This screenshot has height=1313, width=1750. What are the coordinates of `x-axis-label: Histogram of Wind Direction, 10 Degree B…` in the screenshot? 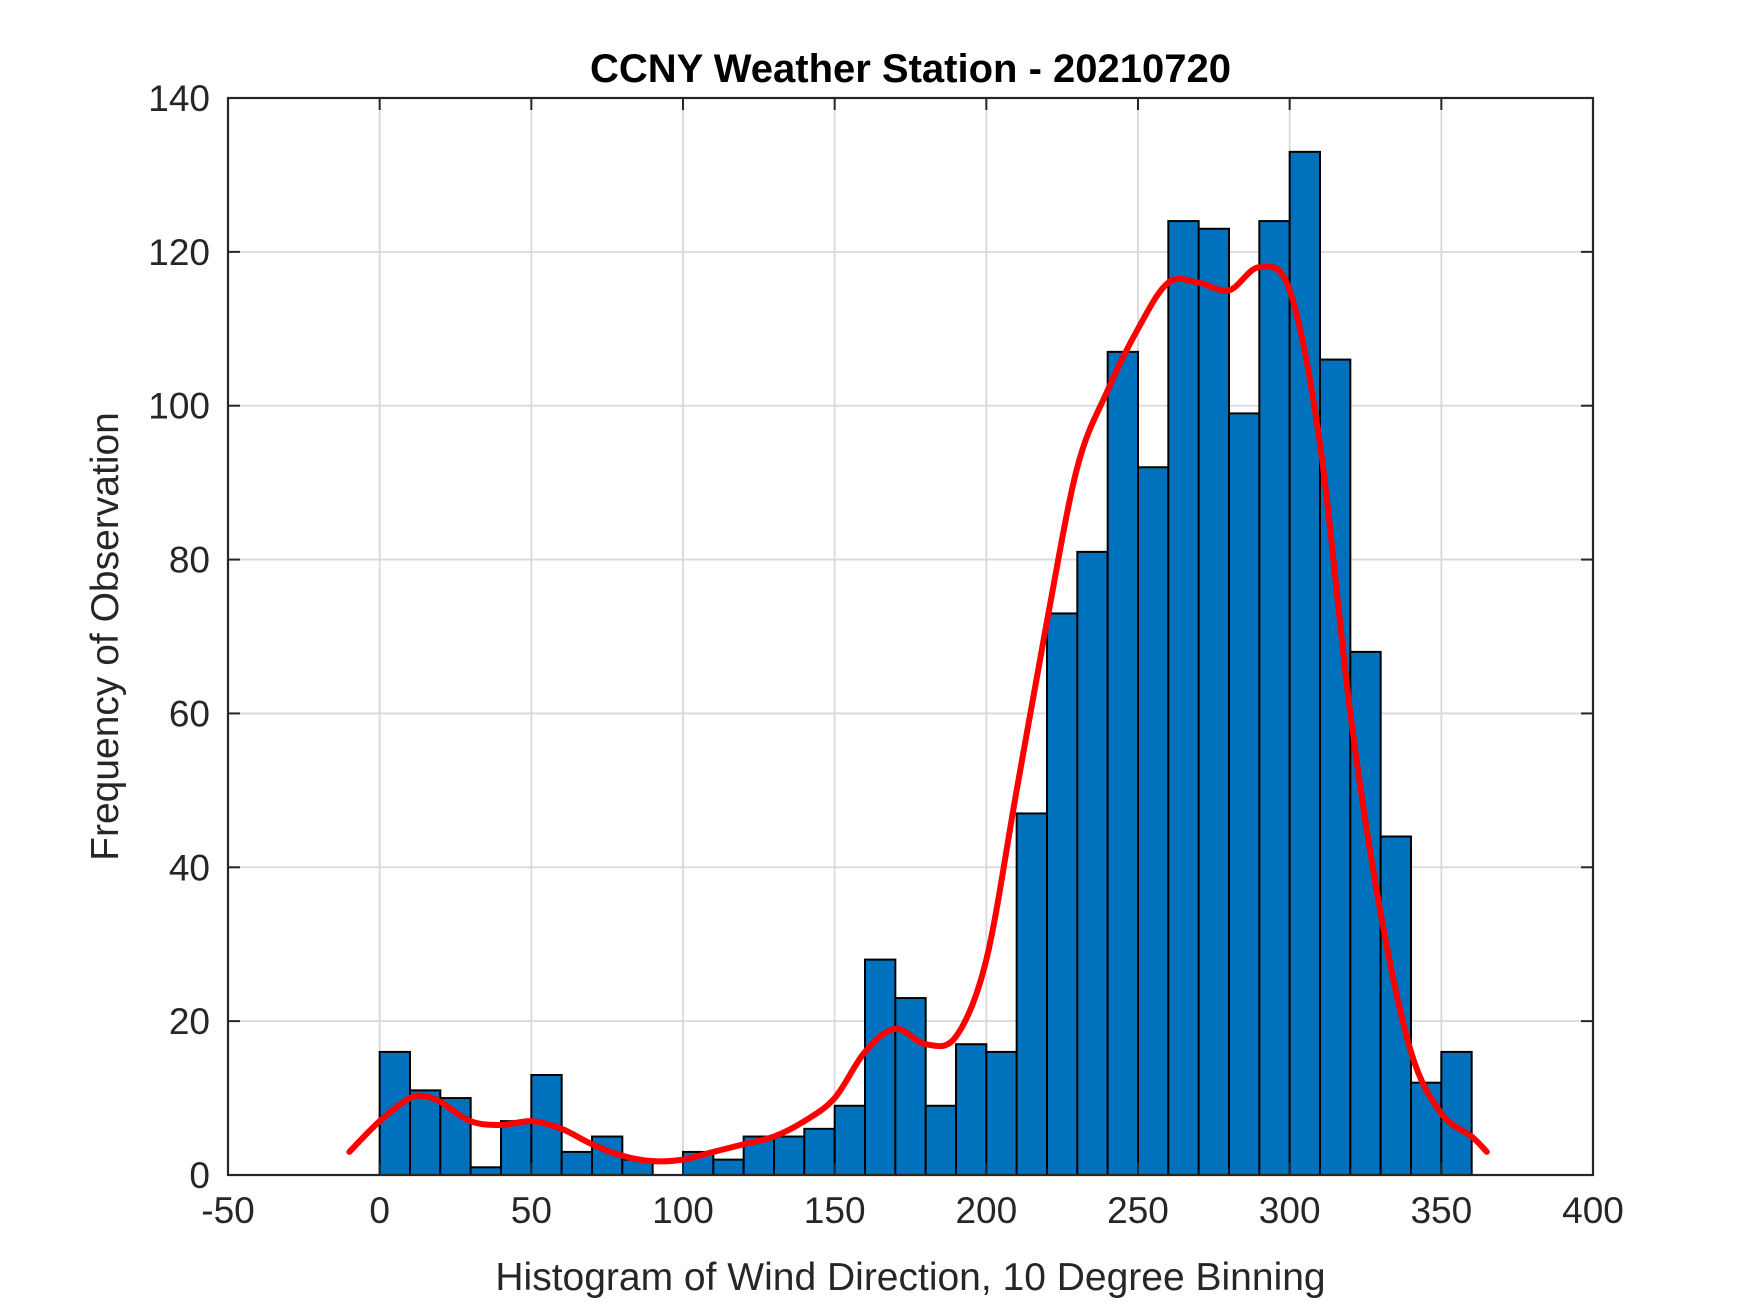 It's located at (910, 1277).